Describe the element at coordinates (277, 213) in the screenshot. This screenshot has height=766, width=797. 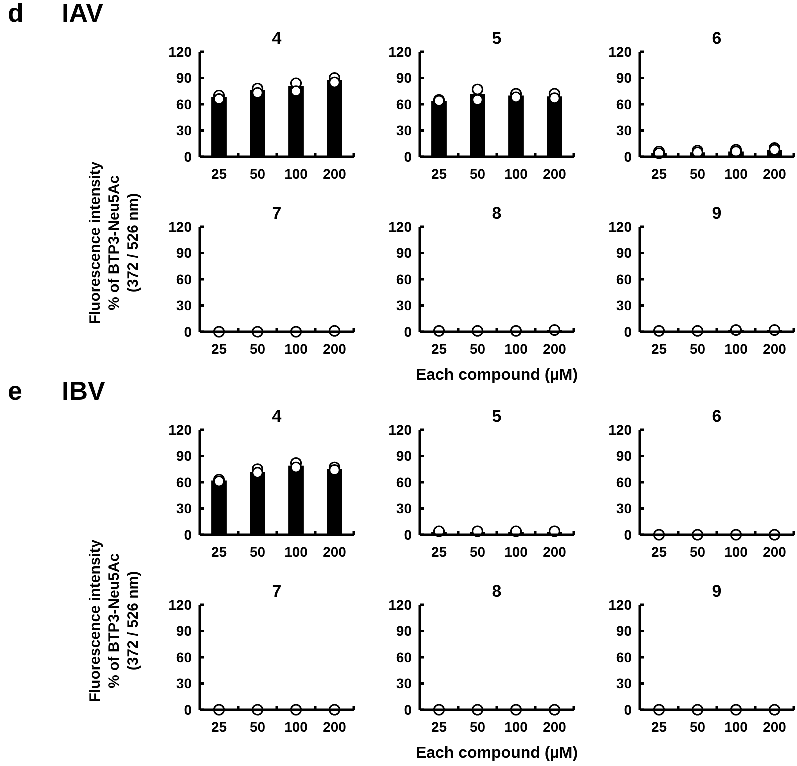
I see `chart-title: 7` at that location.